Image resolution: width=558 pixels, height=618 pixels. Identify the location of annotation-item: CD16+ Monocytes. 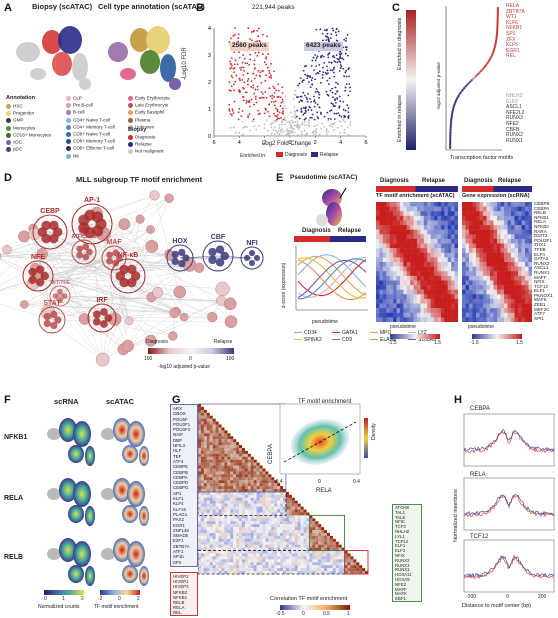
(28, 135).